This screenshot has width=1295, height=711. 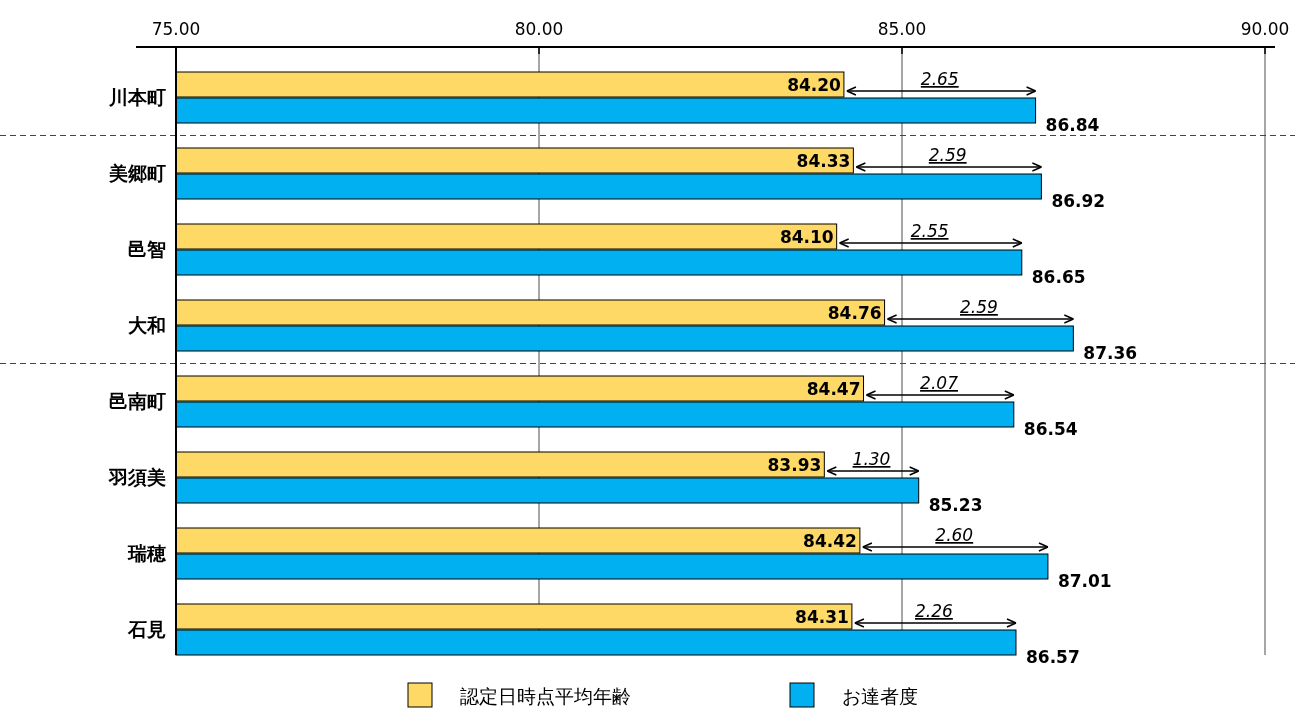 I want to click on data-label: 86.54, so click(x=1050, y=429).